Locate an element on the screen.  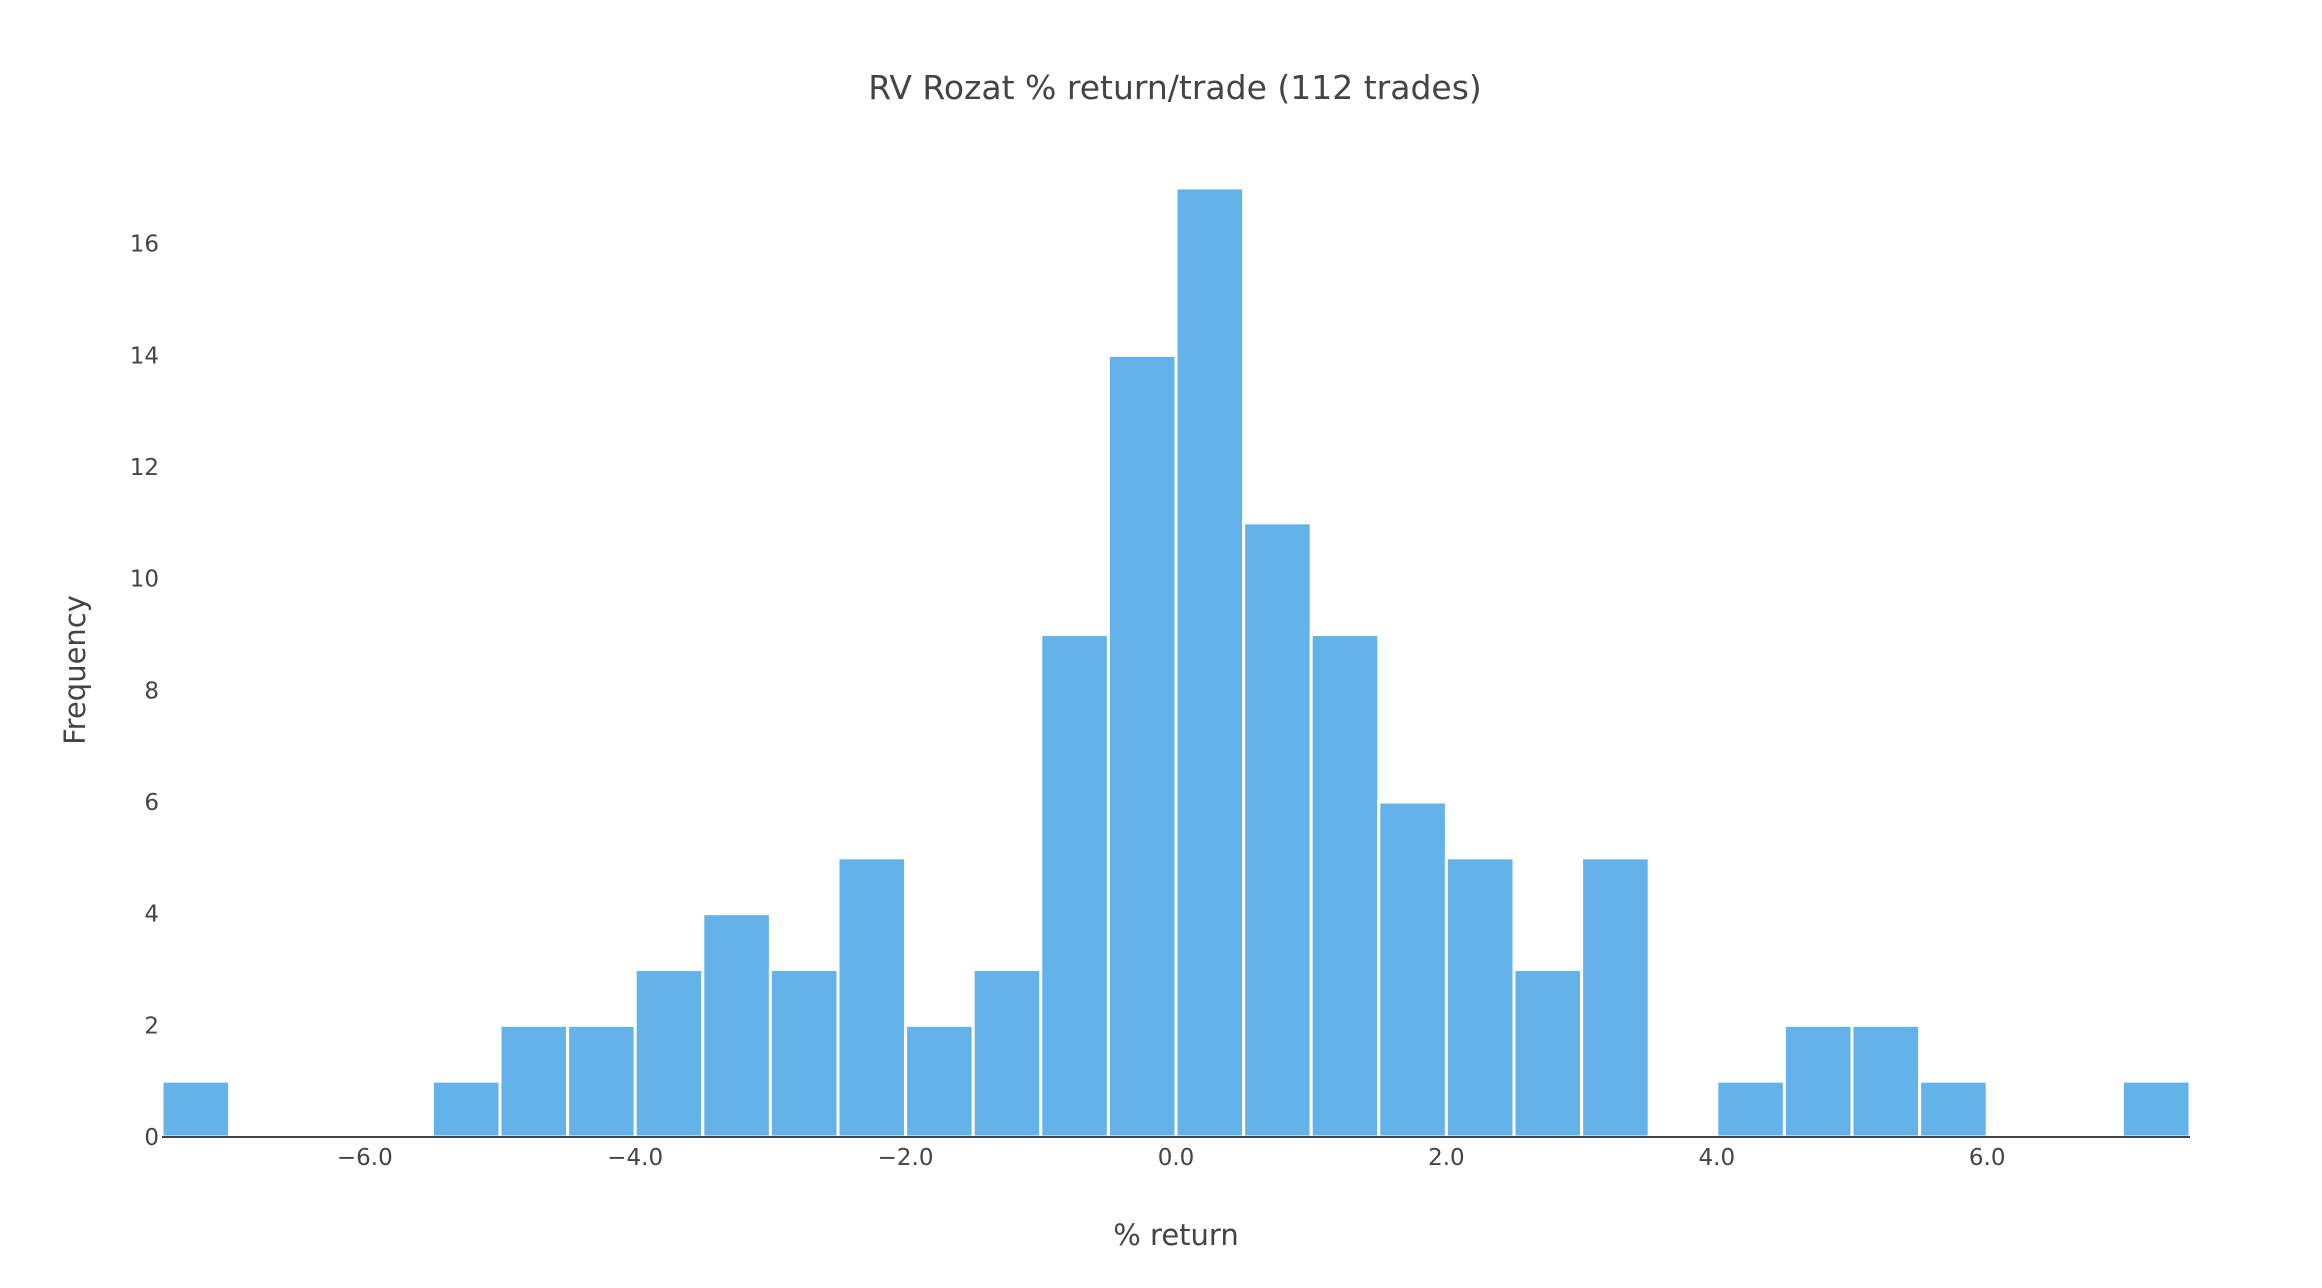
x-tick-label: 0.0 is located at coordinates (1176, 1158).